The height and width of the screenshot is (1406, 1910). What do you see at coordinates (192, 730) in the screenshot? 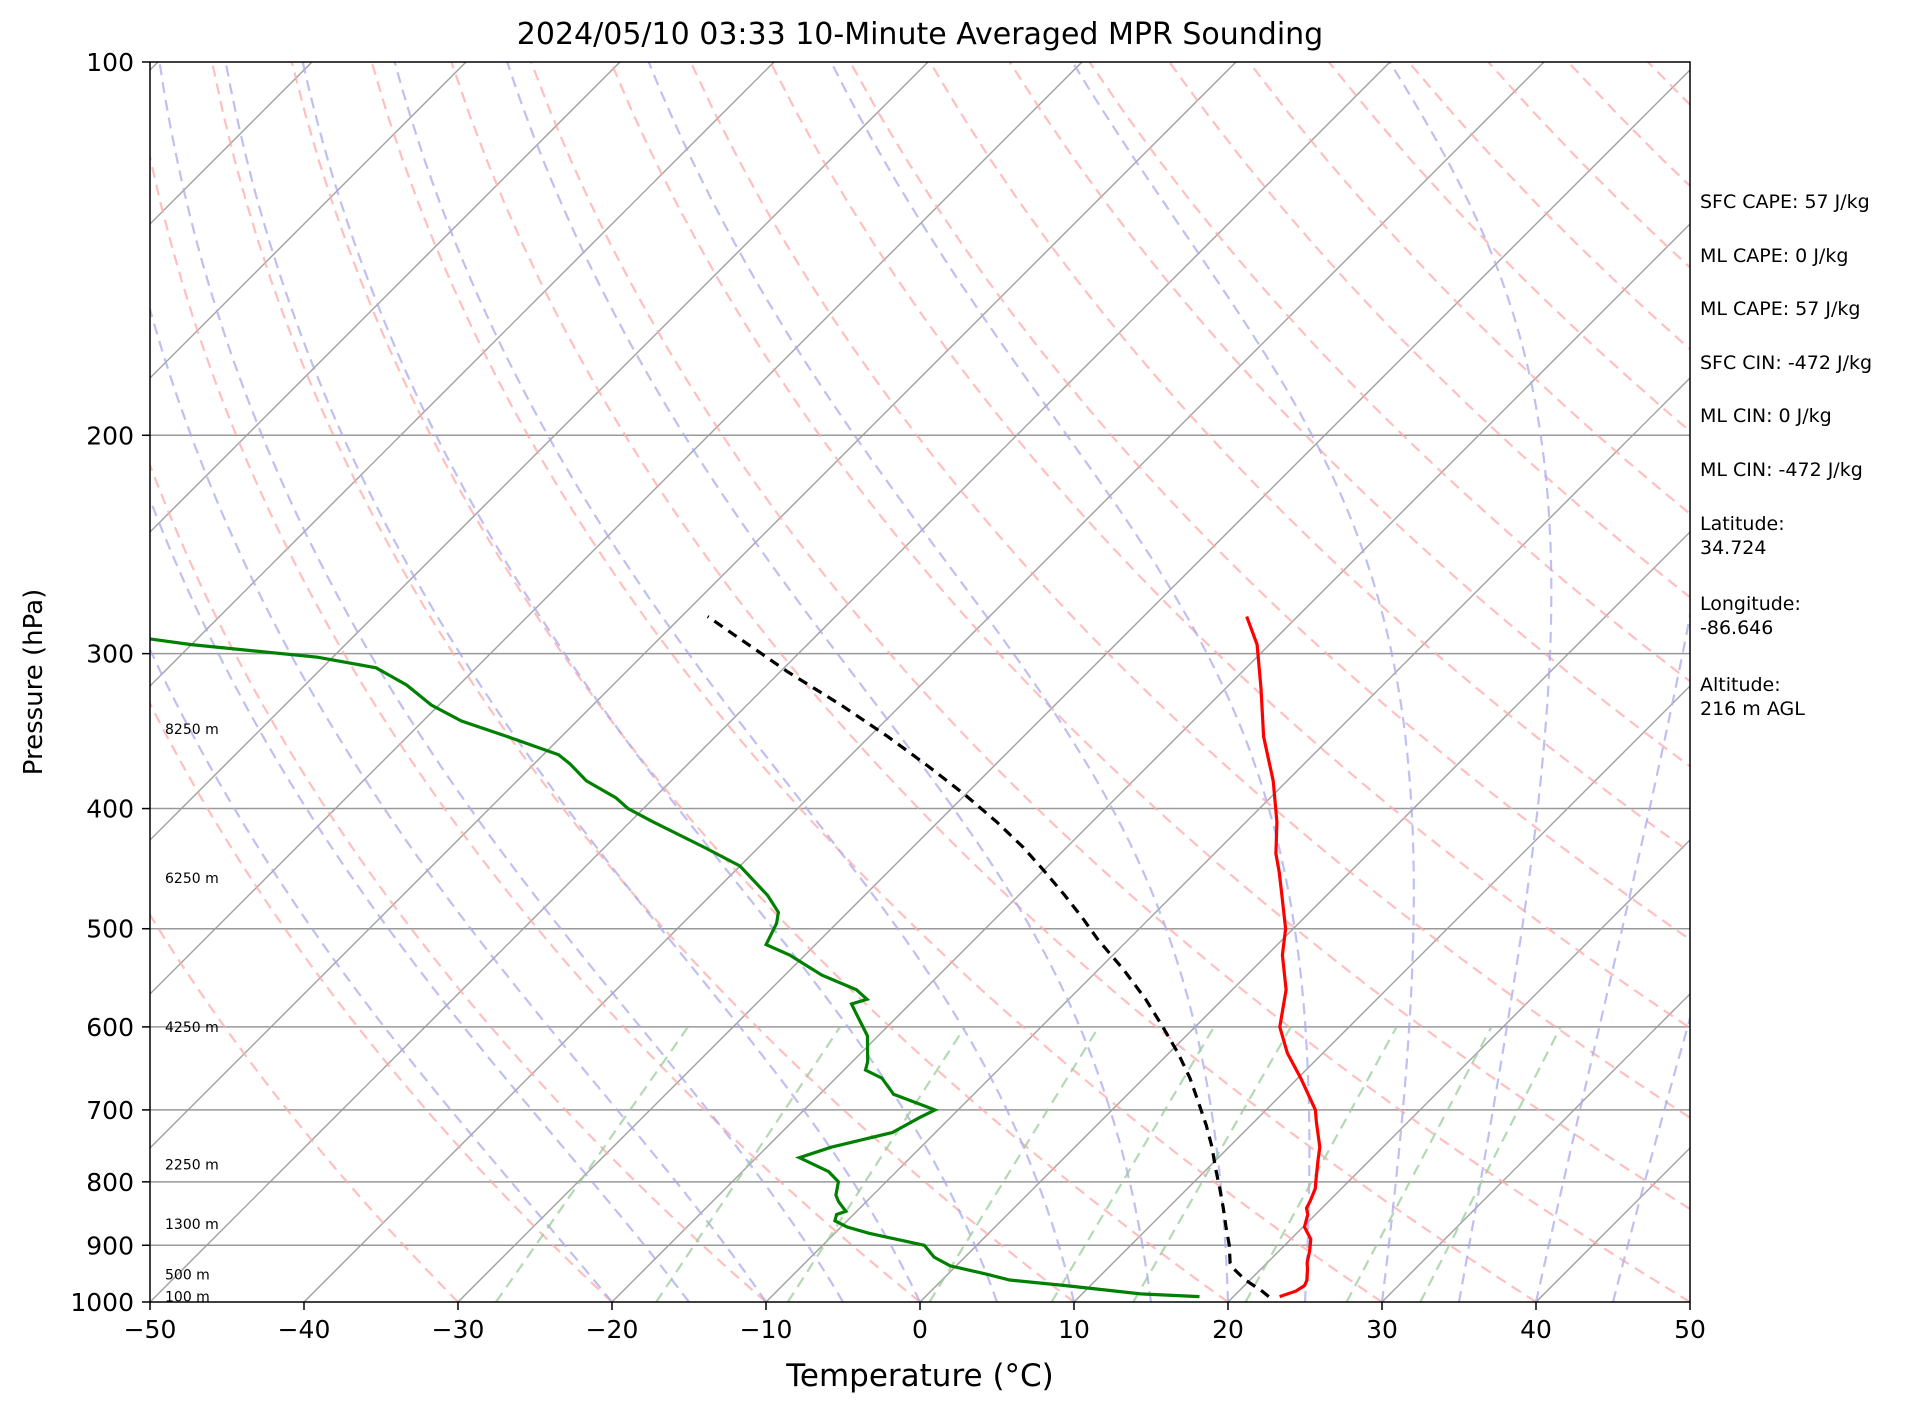
I see `height-label: 8250 m` at bounding box center [192, 730].